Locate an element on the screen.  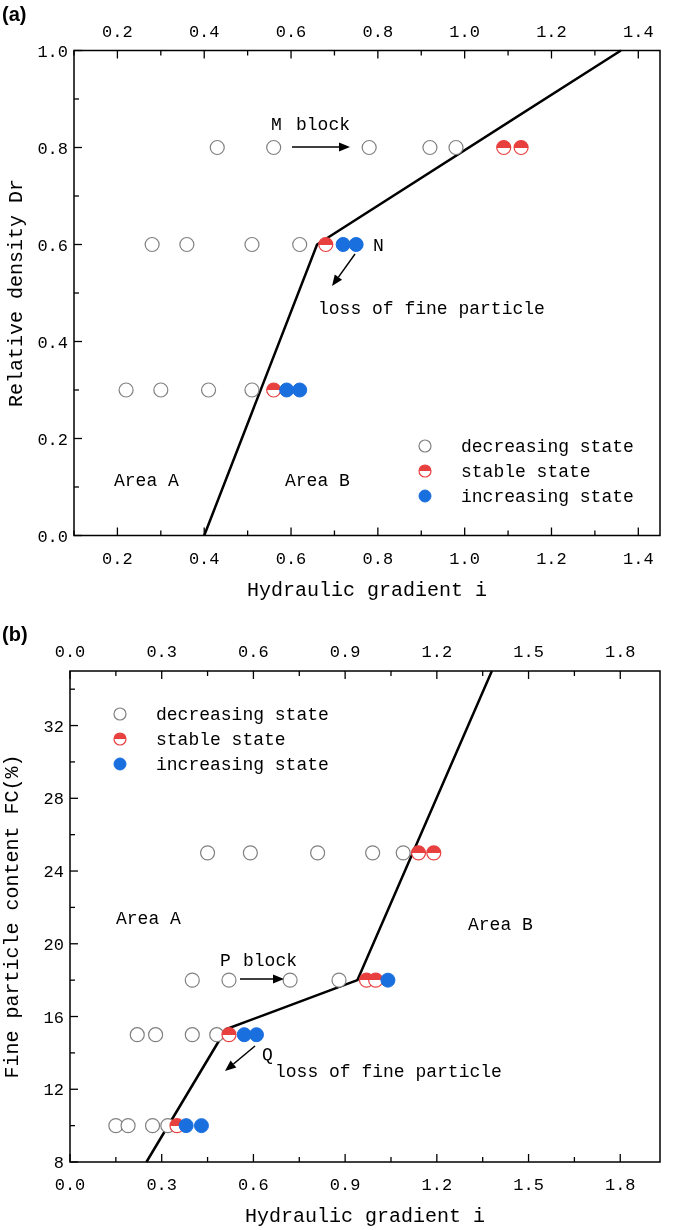
x2-tick-label: 0.4 is located at coordinates (204, 559).